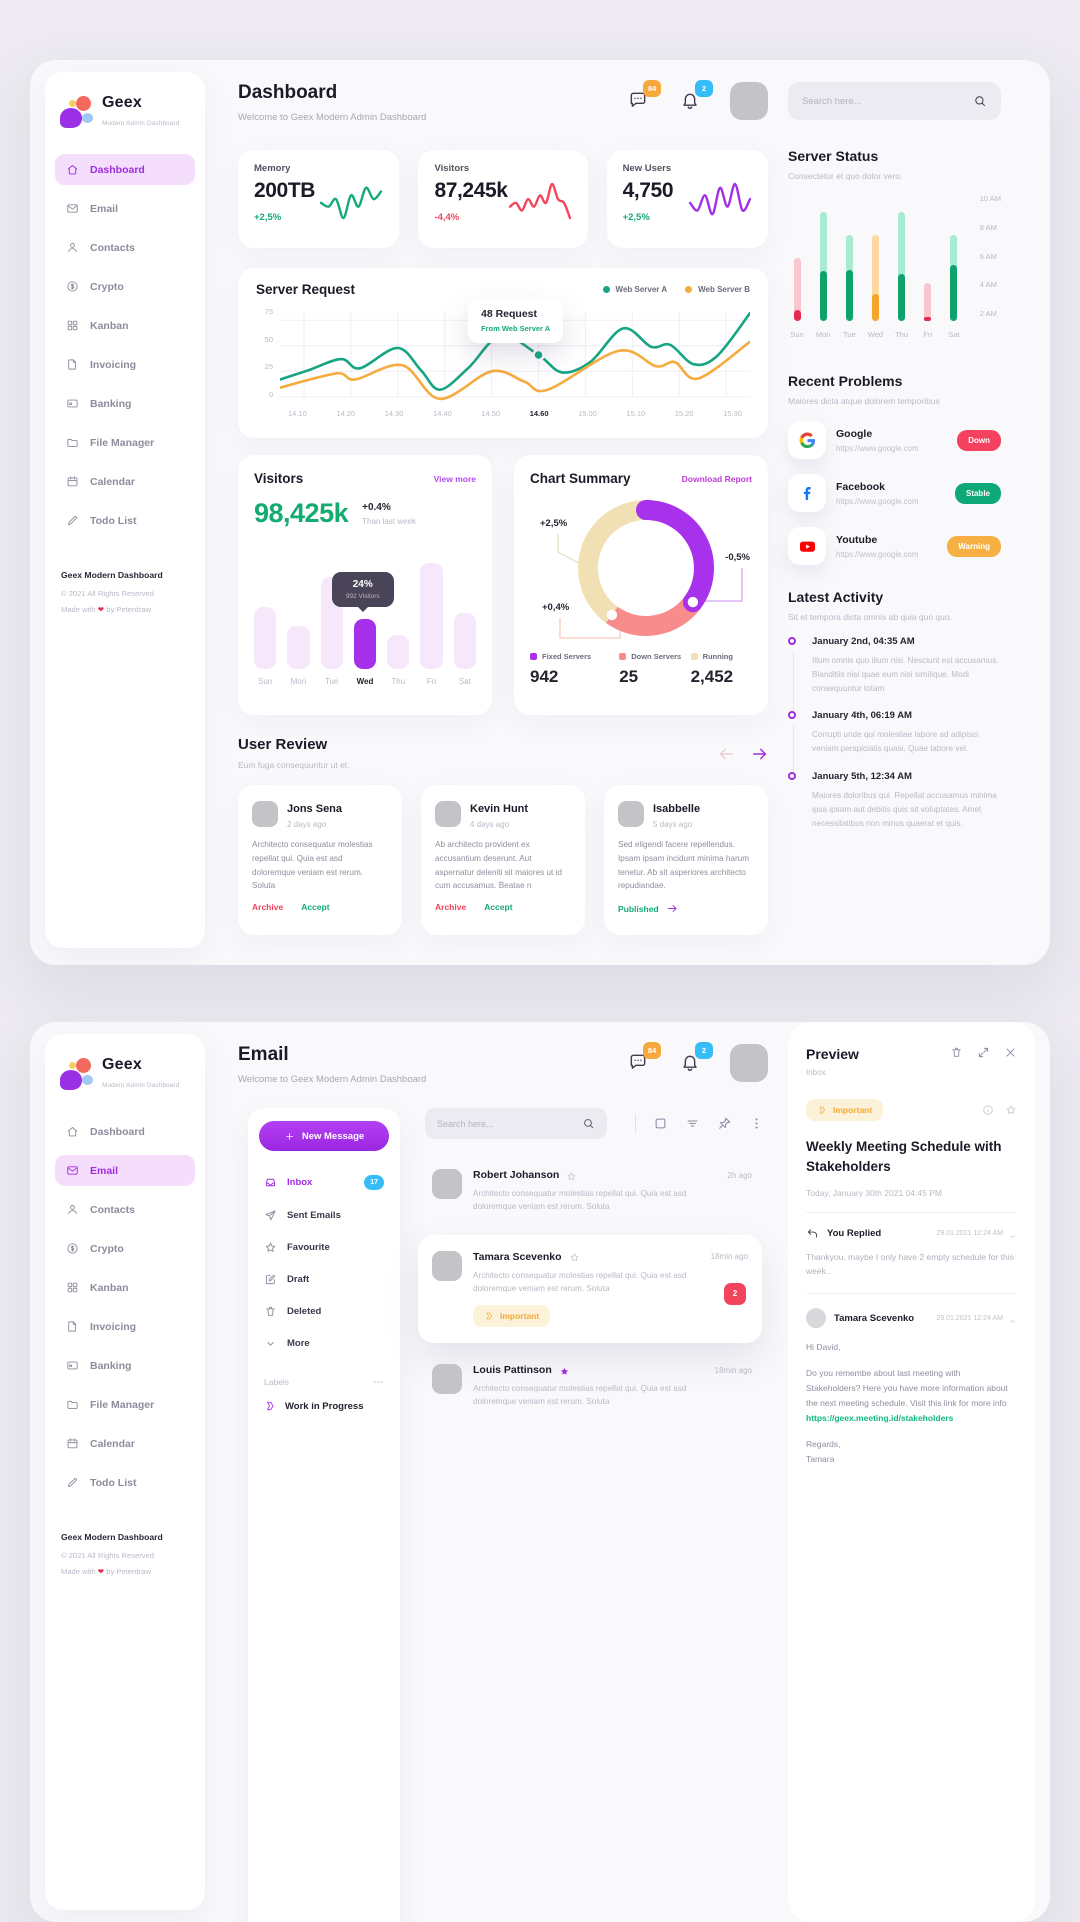 This screenshot has width=1080, height=1922. I want to click on info-button, so click(988, 1110).